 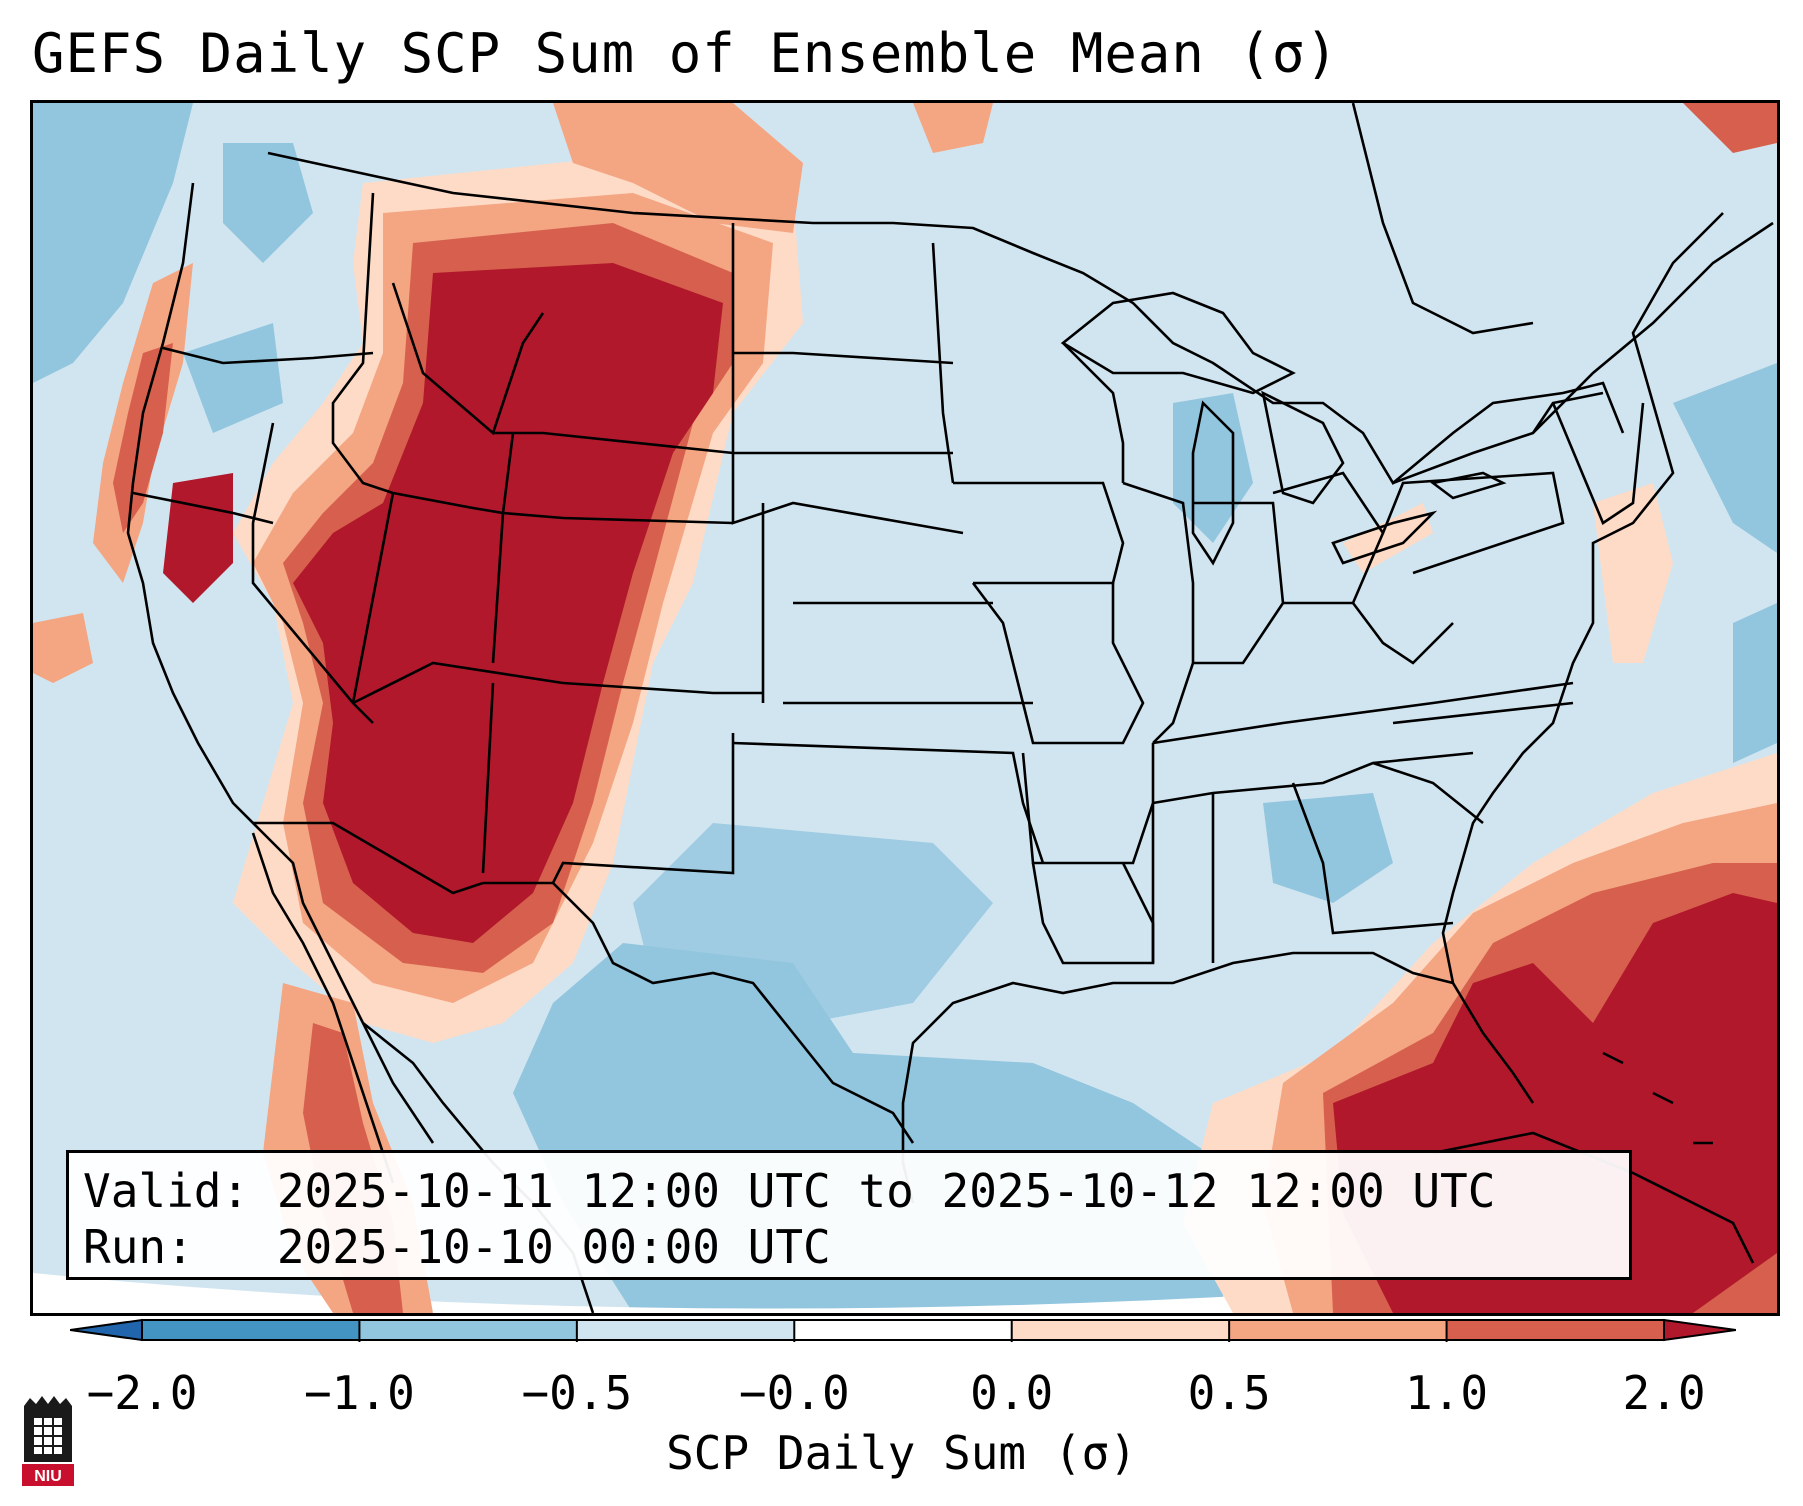 I want to click on colorbar-tick-label: 2.0, so click(x=1664, y=1393).